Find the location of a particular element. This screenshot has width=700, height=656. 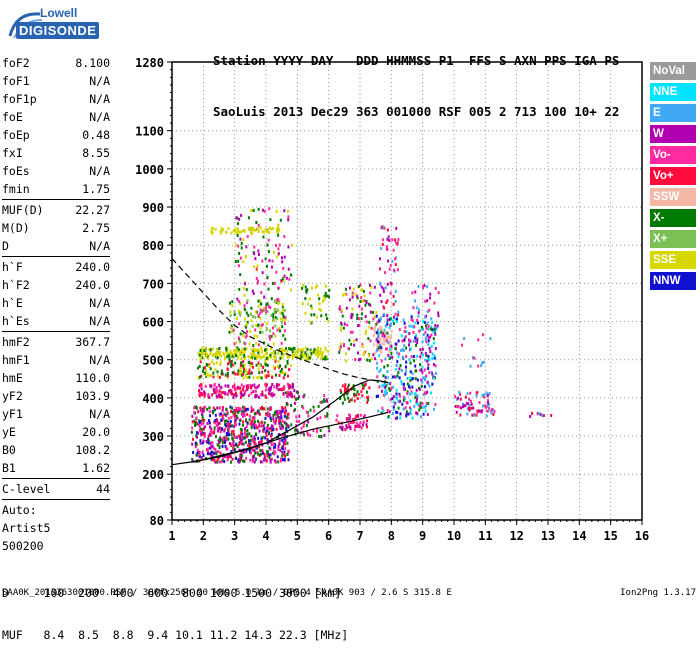

y-tick-label: 300 is located at coordinates (153, 437).